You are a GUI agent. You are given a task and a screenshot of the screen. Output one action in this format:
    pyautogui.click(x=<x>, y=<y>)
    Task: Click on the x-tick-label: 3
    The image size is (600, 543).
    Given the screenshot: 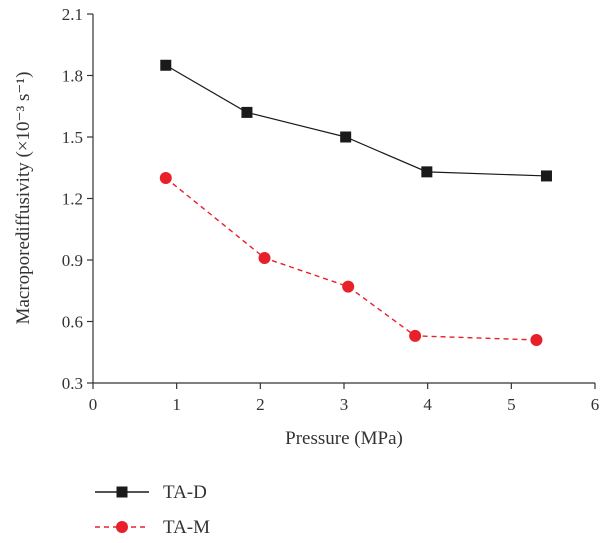 What is the action you would take?
    pyautogui.click(x=344, y=404)
    